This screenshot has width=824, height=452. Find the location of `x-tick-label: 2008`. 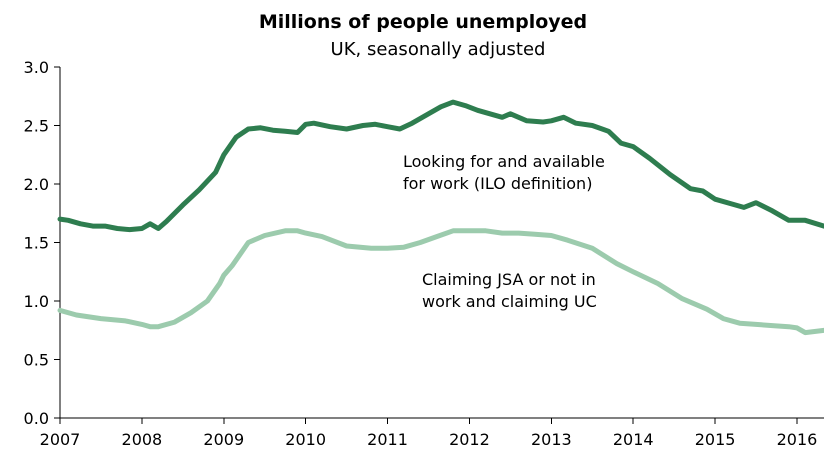

x-tick-label: 2008 is located at coordinates (142, 439).